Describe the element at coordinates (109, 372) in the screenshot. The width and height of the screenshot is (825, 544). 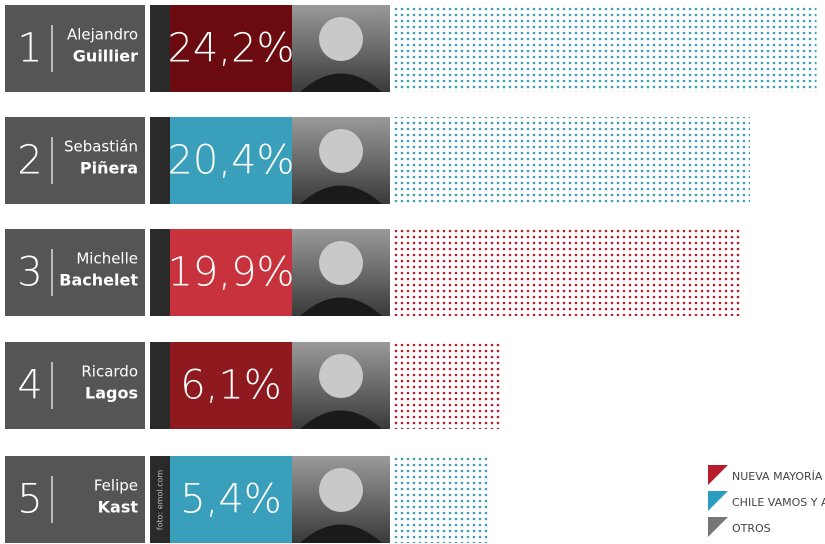
I see `first-name: Ricardo` at that location.